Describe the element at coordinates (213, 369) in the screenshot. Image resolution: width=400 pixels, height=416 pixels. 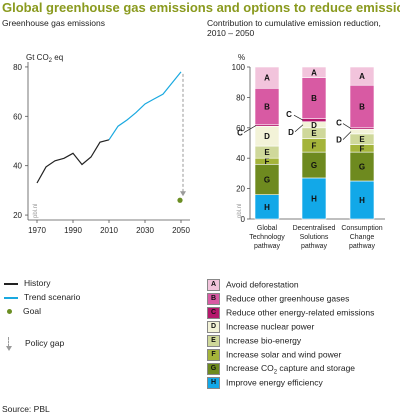
I see `legend-swatch: G` at that location.